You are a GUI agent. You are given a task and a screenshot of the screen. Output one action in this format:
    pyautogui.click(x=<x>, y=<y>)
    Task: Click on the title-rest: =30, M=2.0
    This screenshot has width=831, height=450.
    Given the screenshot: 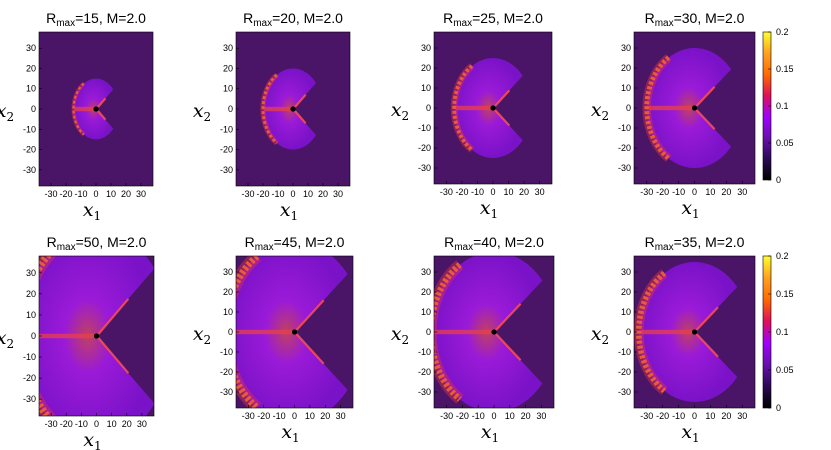 What is the action you would take?
    pyautogui.click(x=709, y=18)
    